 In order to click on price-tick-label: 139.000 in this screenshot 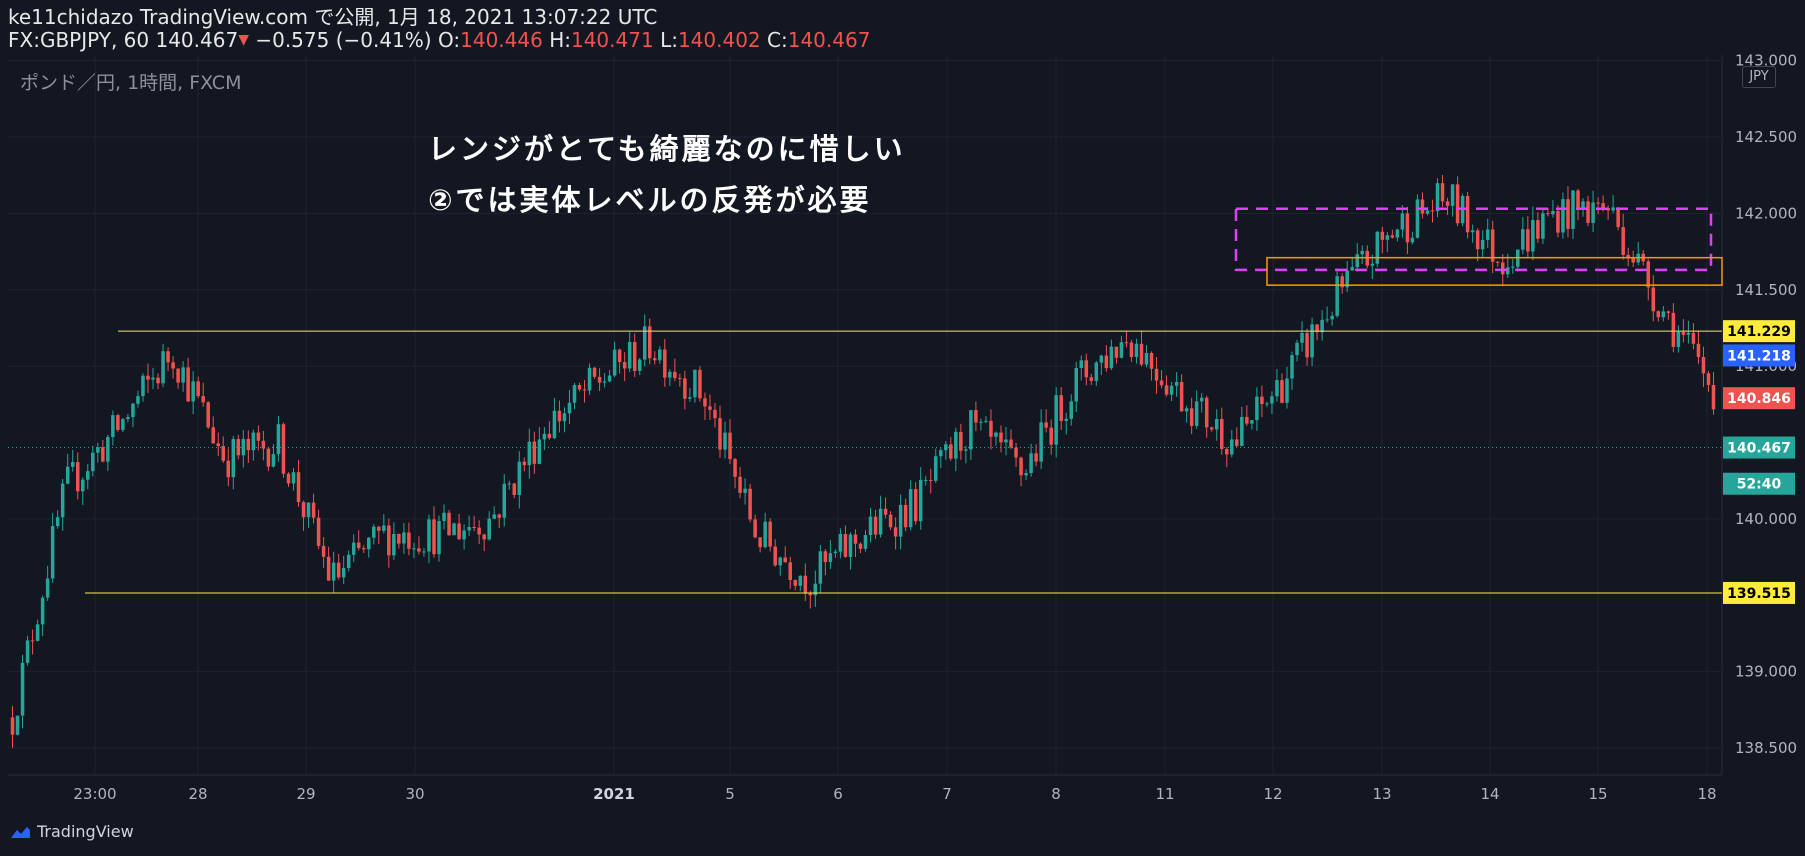, I will do `click(1766, 672)`.